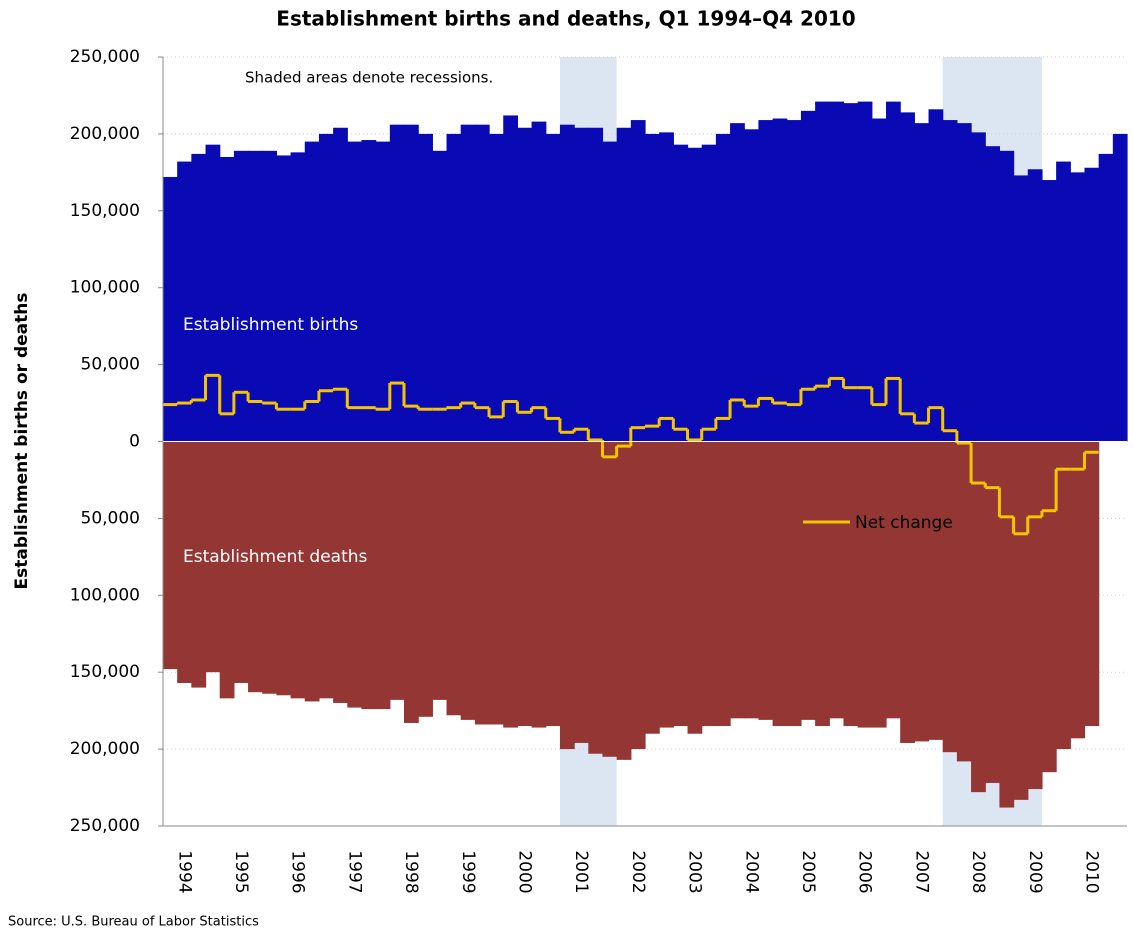 The height and width of the screenshot is (938, 1133). Describe the element at coordinates (133, 922) in the screenshot. I see `source: Source: U.S. Bureau of Labor Statistics` at that location.